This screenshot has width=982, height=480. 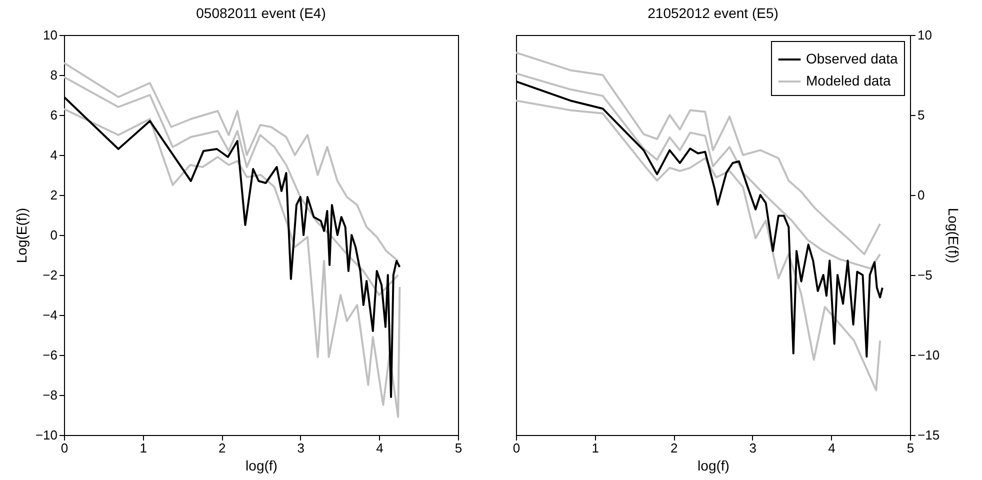 What do you see at coordinates (50, 275) in the screenshot?
I see `y-tick-label: −2` at bounding box center [50, 275].